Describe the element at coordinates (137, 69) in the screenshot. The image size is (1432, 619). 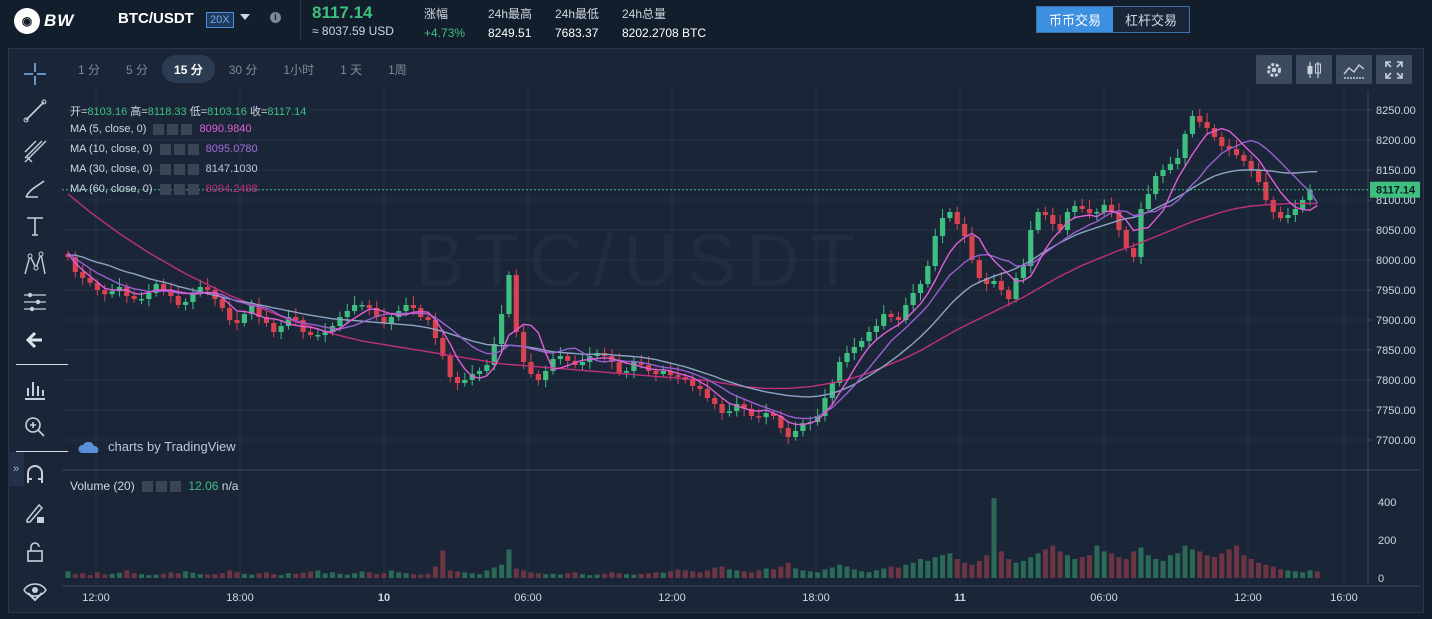
I see `timeframe-5m: 5 分` at that location.